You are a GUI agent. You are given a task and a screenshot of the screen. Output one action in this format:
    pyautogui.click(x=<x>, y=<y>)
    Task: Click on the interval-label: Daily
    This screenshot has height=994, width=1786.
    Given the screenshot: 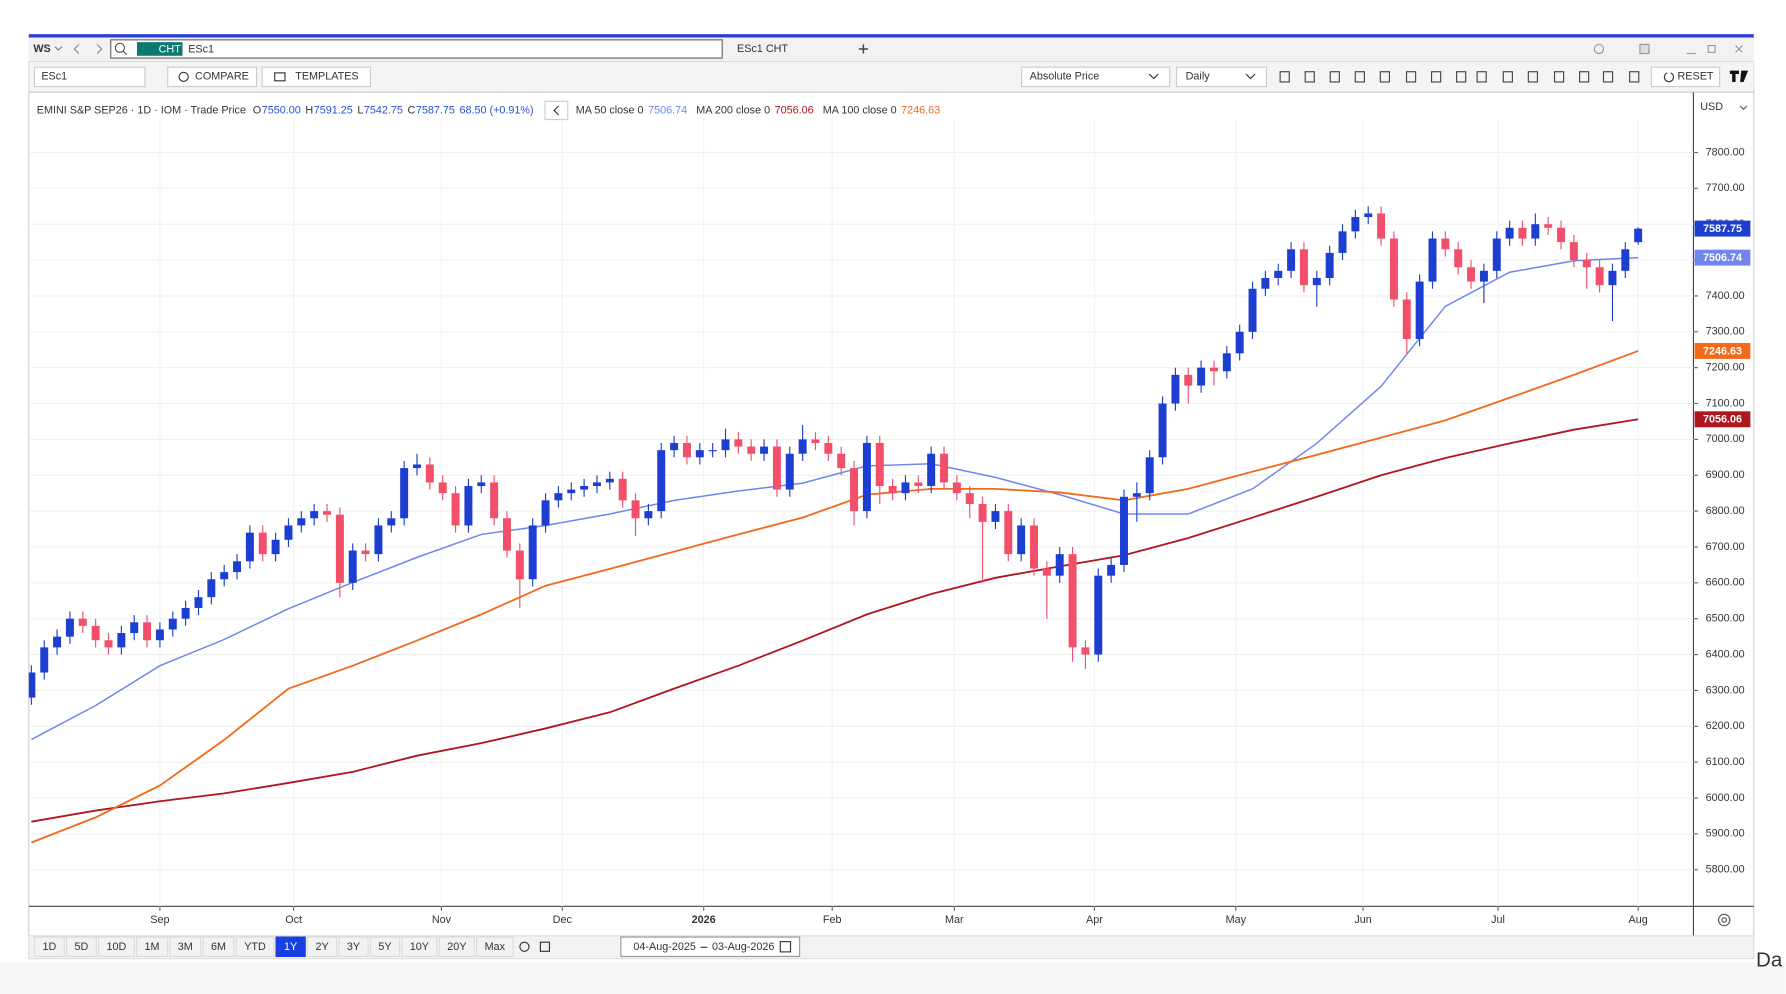 What is the action you would take?
    pyautogui.click(x=1198, y=77)
    